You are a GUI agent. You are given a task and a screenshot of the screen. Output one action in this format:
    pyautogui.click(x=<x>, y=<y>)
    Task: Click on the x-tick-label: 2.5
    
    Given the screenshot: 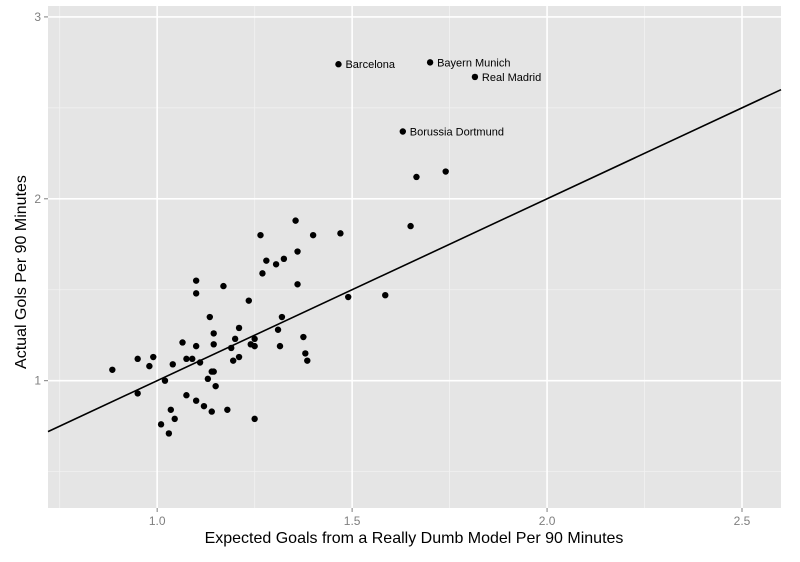 What is the action you would take?
    pyautogui.click(x=742, y=521)
    